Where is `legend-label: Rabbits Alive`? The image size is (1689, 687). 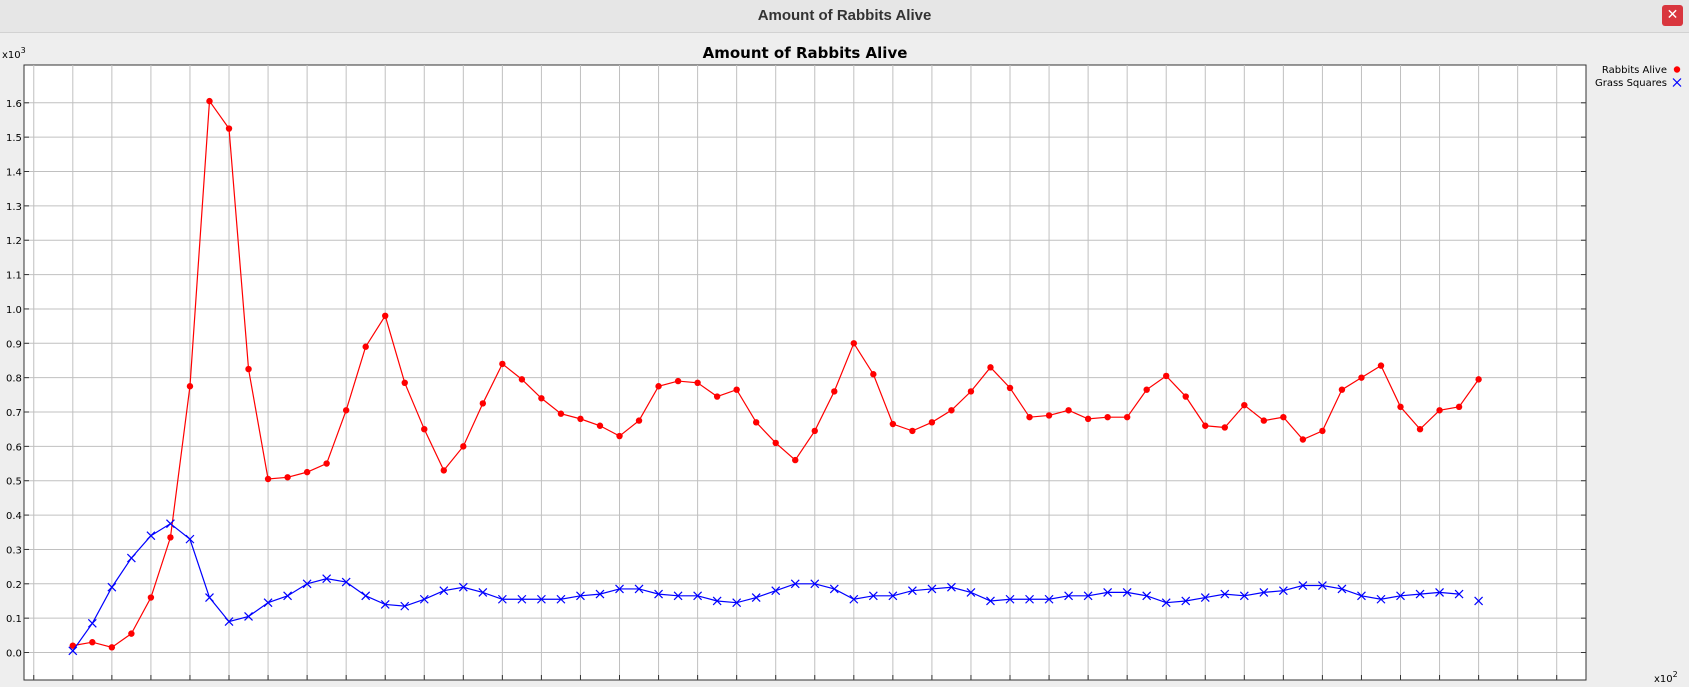
legend-label: Rabbits Alive is located at coordinates (1634, 70).